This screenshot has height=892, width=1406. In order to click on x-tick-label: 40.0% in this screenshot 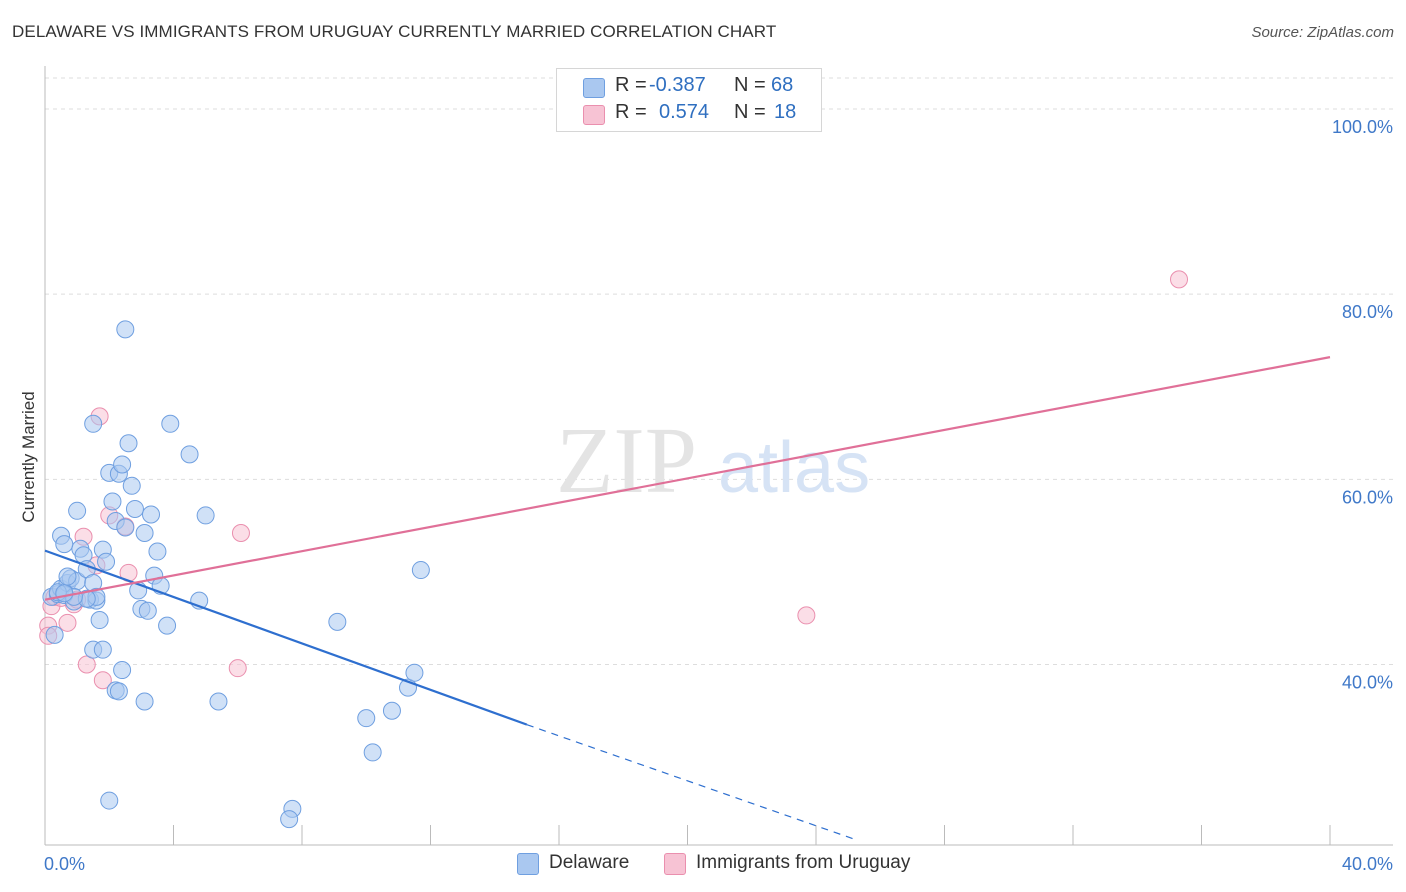, I will do `click(1367, 864)`.